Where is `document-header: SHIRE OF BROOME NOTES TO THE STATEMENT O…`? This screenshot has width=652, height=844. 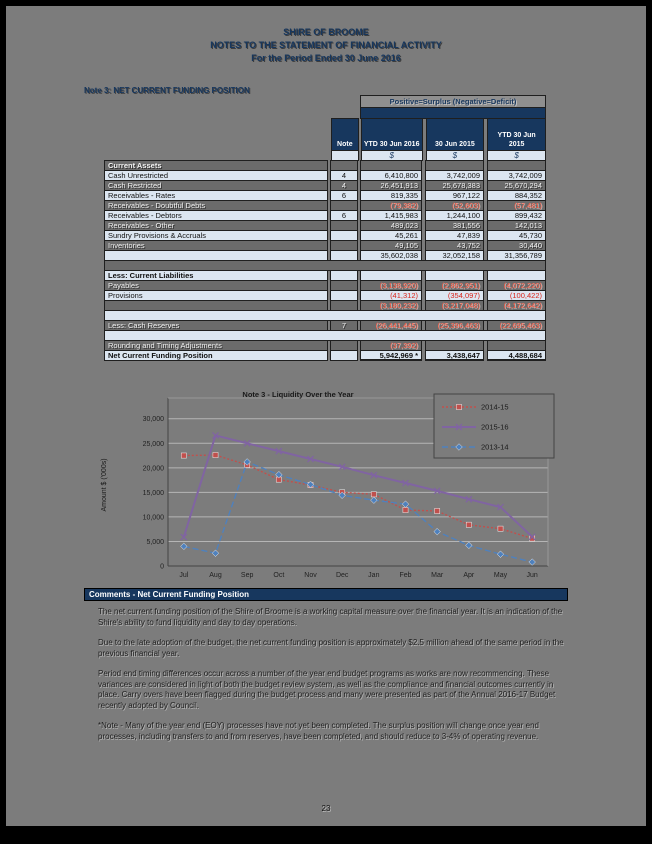 document-header: SHIRE OF BROOME NOTES TO THE STATEMENT O… is located at coordinates (326, 45).